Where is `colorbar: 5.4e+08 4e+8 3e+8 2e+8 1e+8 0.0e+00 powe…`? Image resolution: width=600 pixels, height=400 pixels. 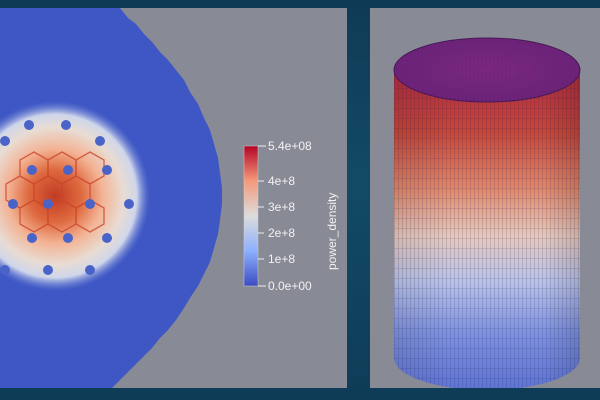 colorbar: 5.4e+08 4e+8 3e+8 2e+8 1e+8 0.0e+00 powe… is located at coordinates (291, 216).